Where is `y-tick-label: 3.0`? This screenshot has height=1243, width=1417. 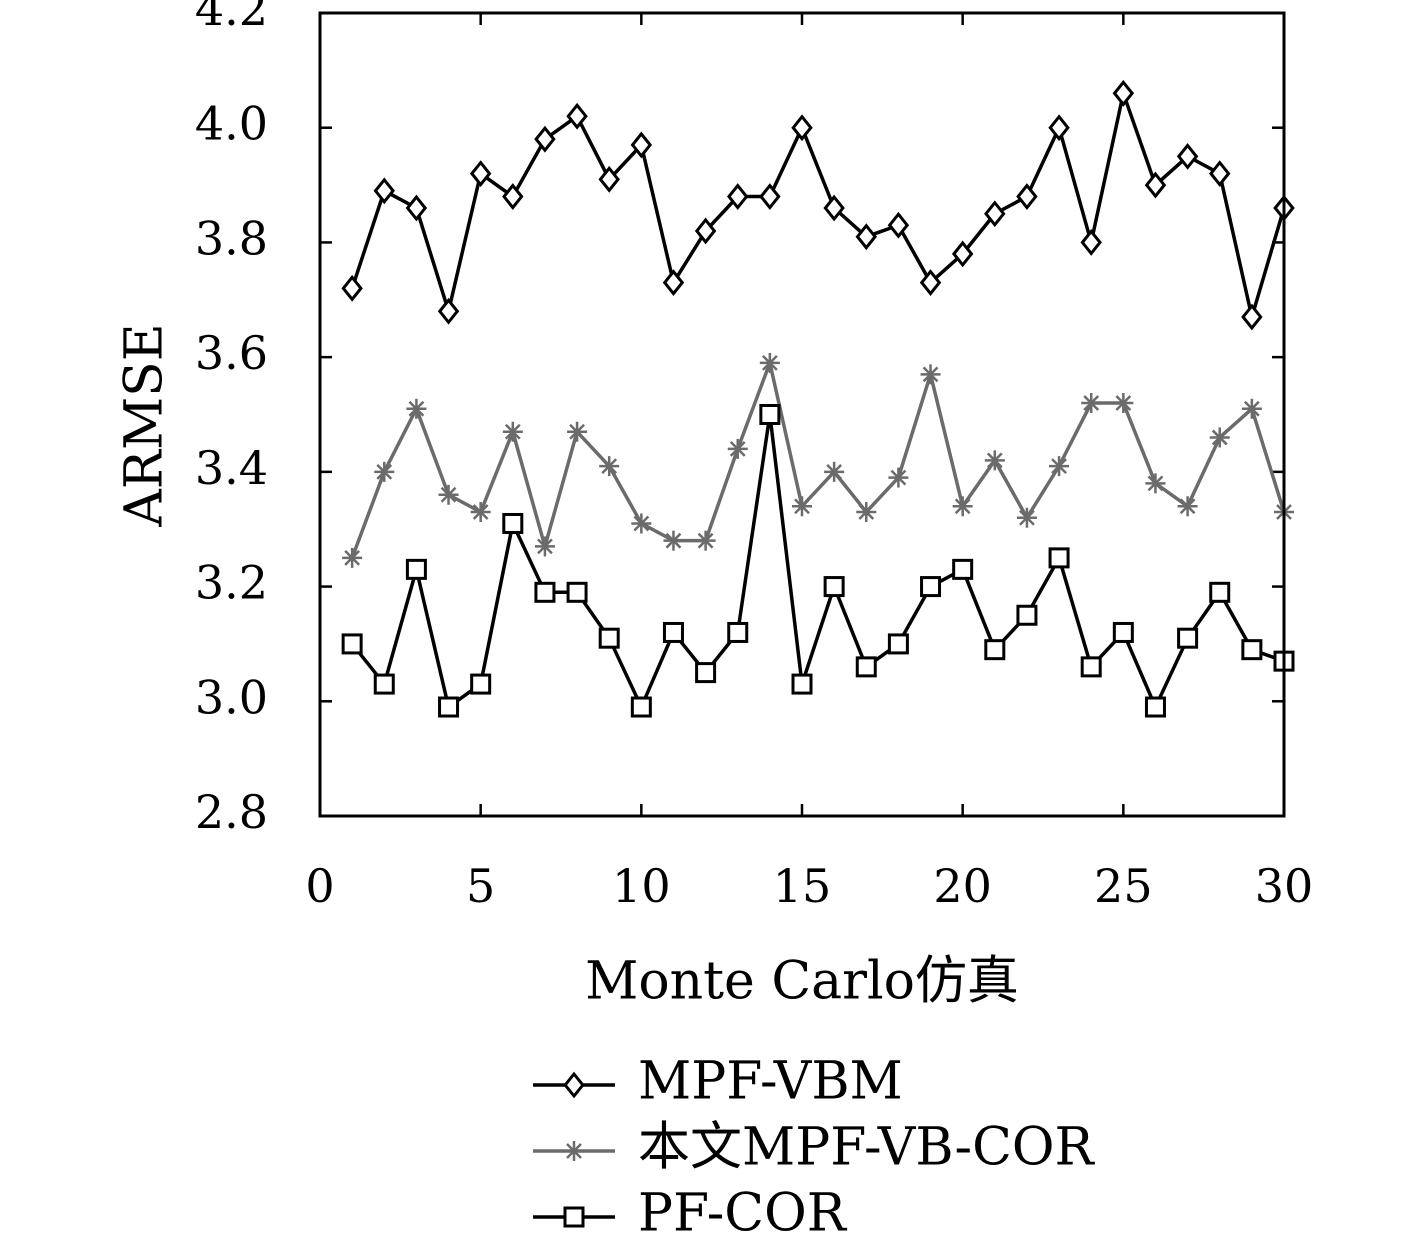 y-tick-label: 3.0 is located at coordinates (231, 697).